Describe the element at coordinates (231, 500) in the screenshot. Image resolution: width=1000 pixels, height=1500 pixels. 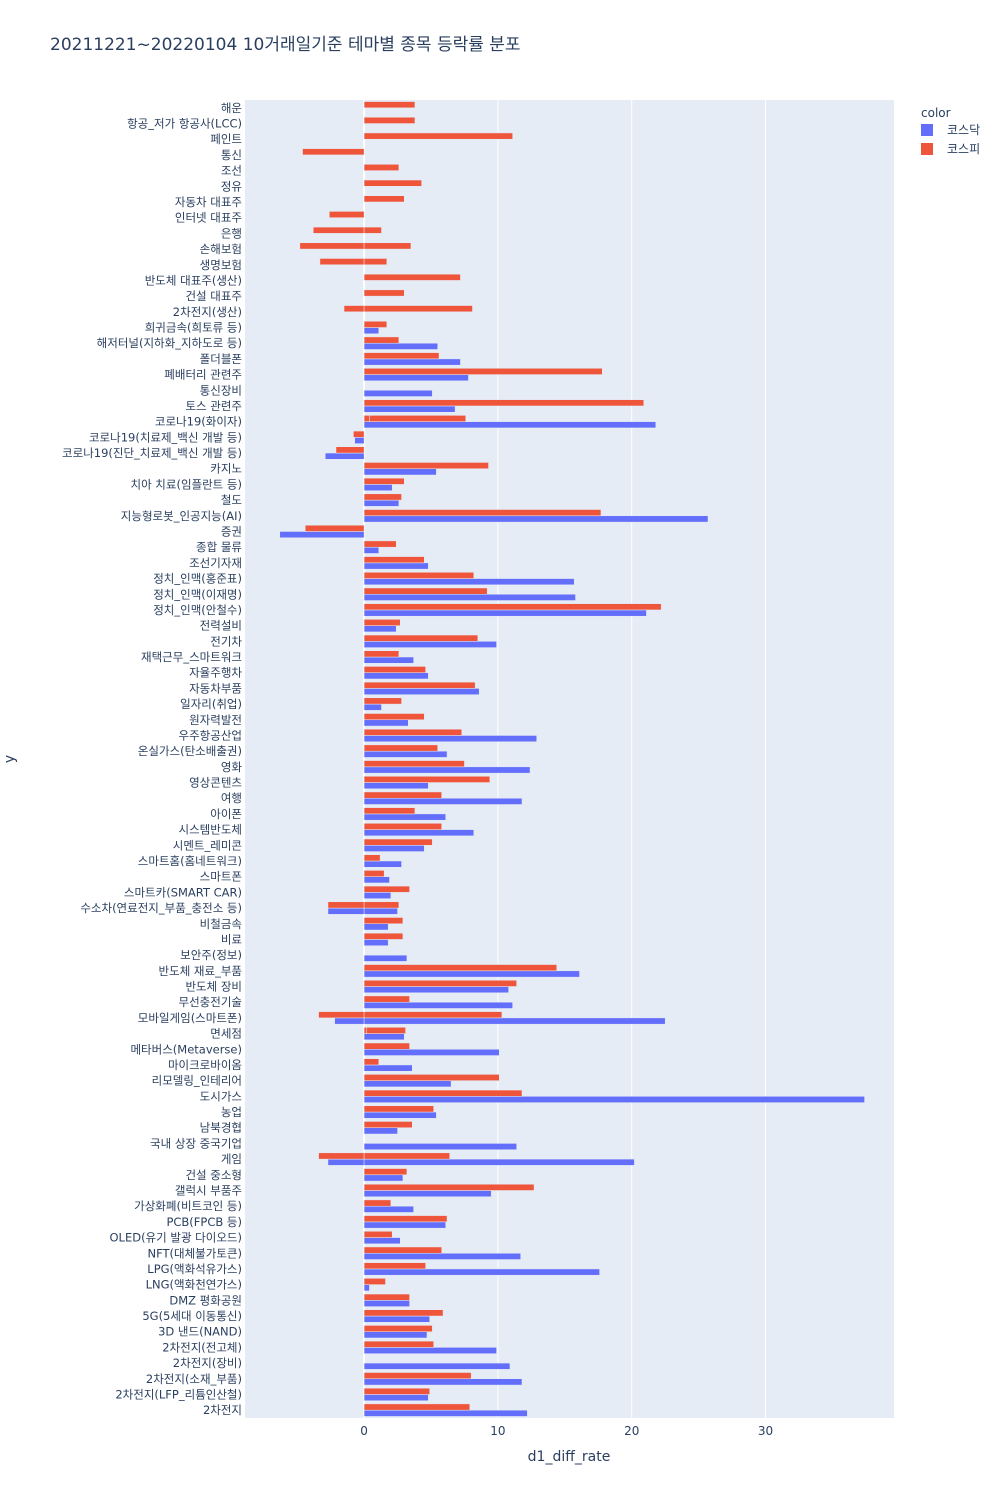
I see `y-tick-label: 철도` at that location.